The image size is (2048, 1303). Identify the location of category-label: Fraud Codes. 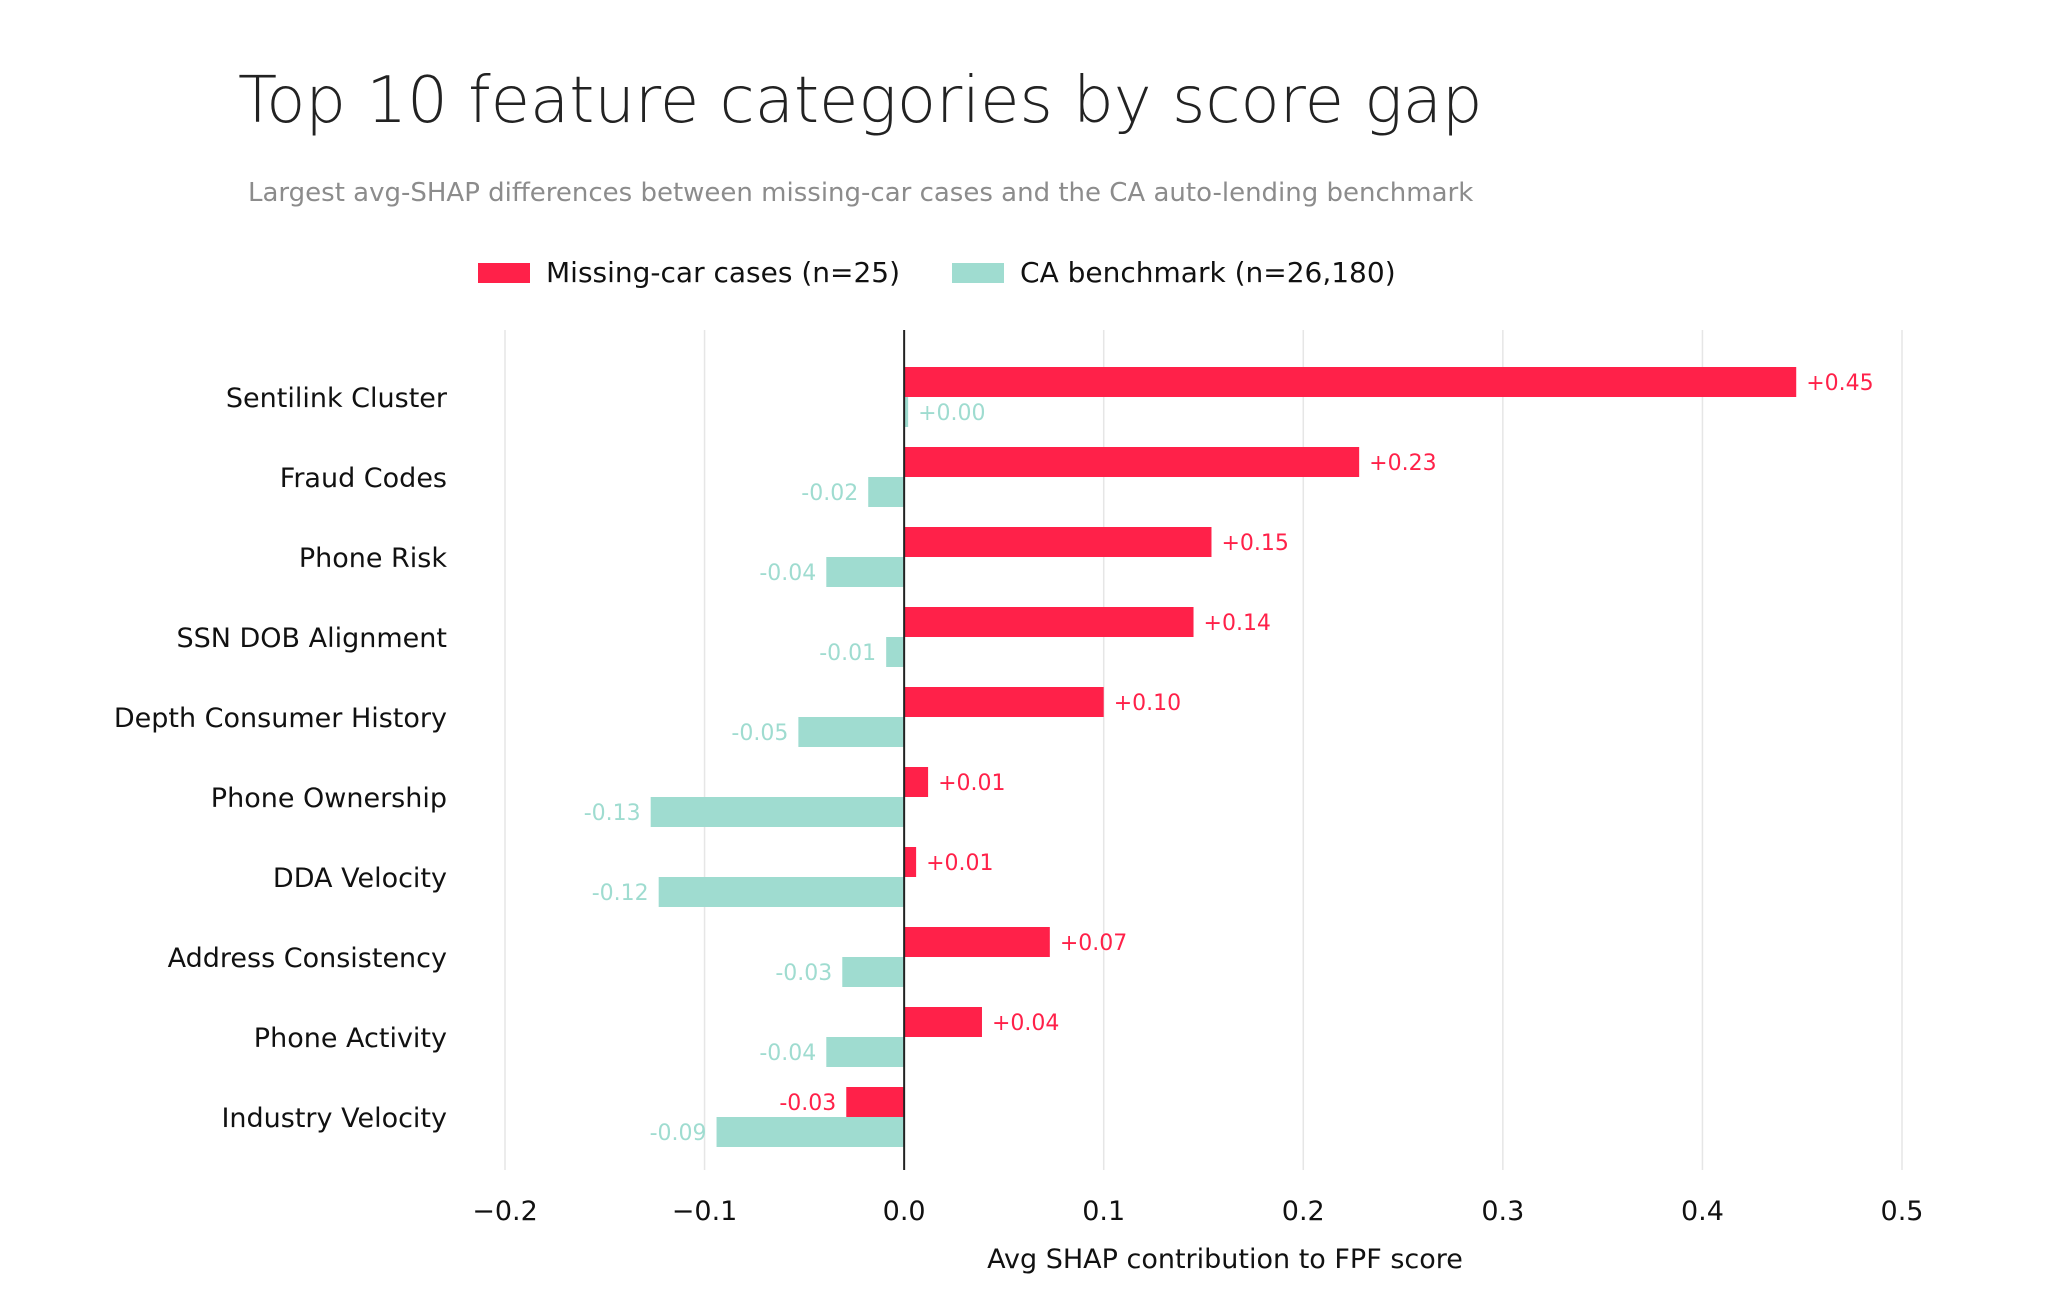
(363, 478).